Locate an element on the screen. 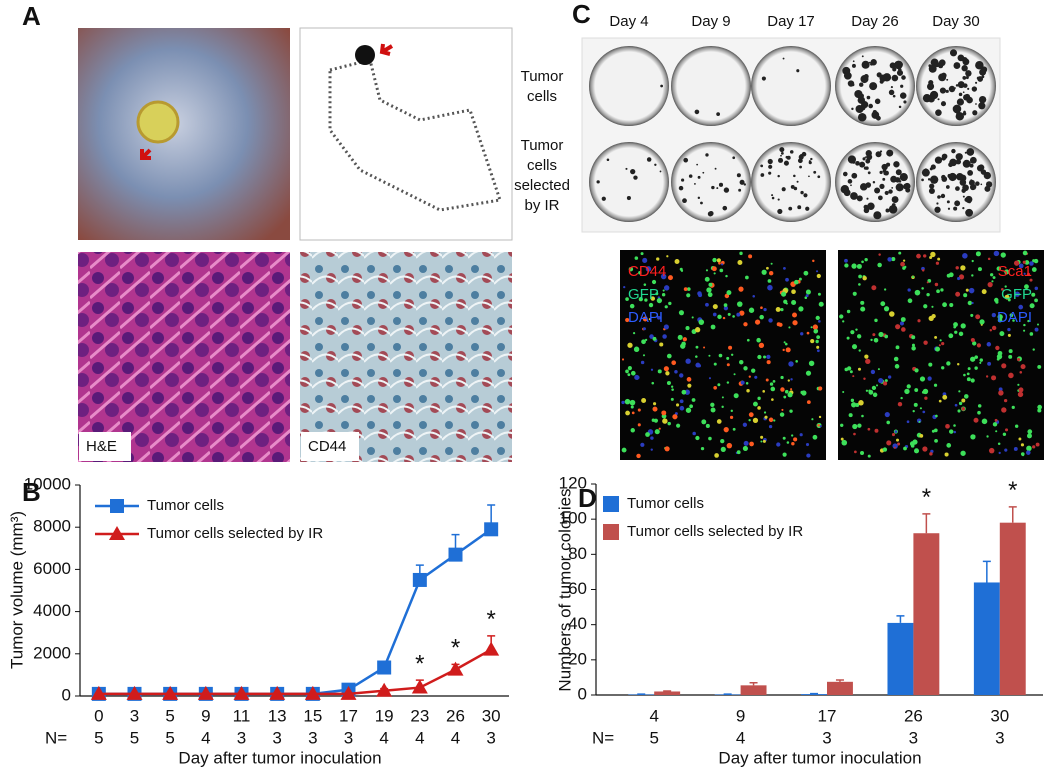  x-tick-label: 5 is located at coordinates (169, 715).